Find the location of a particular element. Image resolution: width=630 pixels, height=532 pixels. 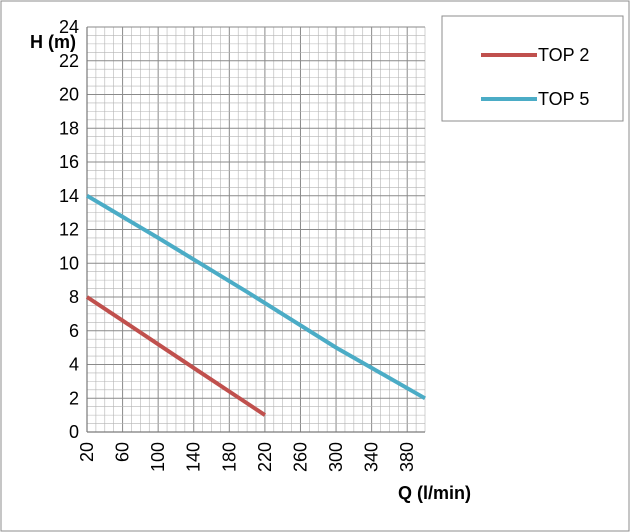

y-tick-label: 16 is located at coordinates (69, 162).